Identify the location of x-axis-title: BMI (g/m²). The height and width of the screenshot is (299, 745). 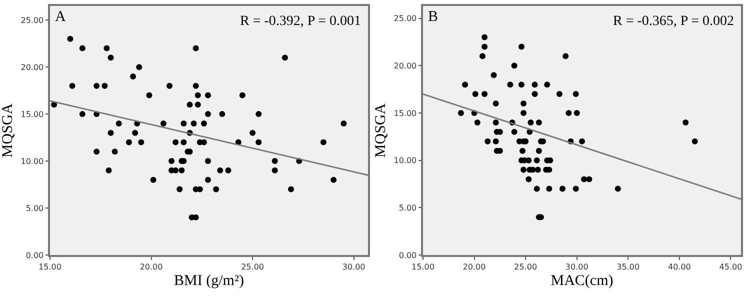
(209, 280).